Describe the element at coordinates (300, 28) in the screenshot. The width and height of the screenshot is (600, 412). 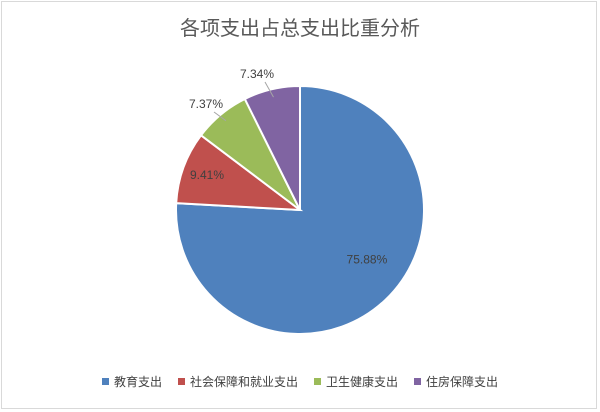
I see `chart-title: 各项支出占总支出比重分析` at that location.